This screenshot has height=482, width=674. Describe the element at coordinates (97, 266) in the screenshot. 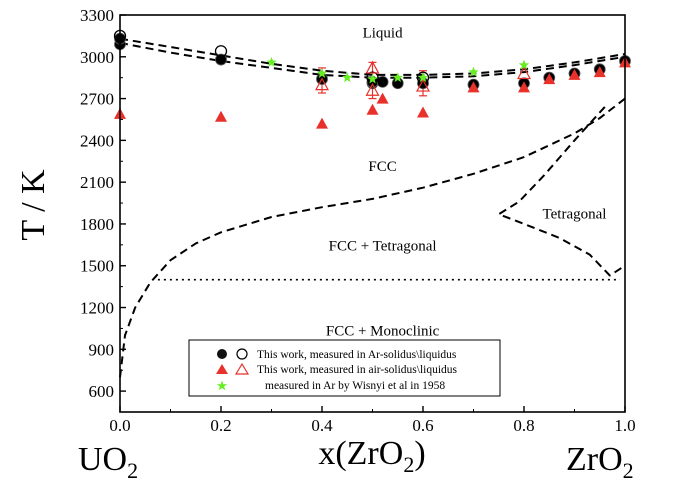

I see `y-tick-label-4: 1500` at that location.